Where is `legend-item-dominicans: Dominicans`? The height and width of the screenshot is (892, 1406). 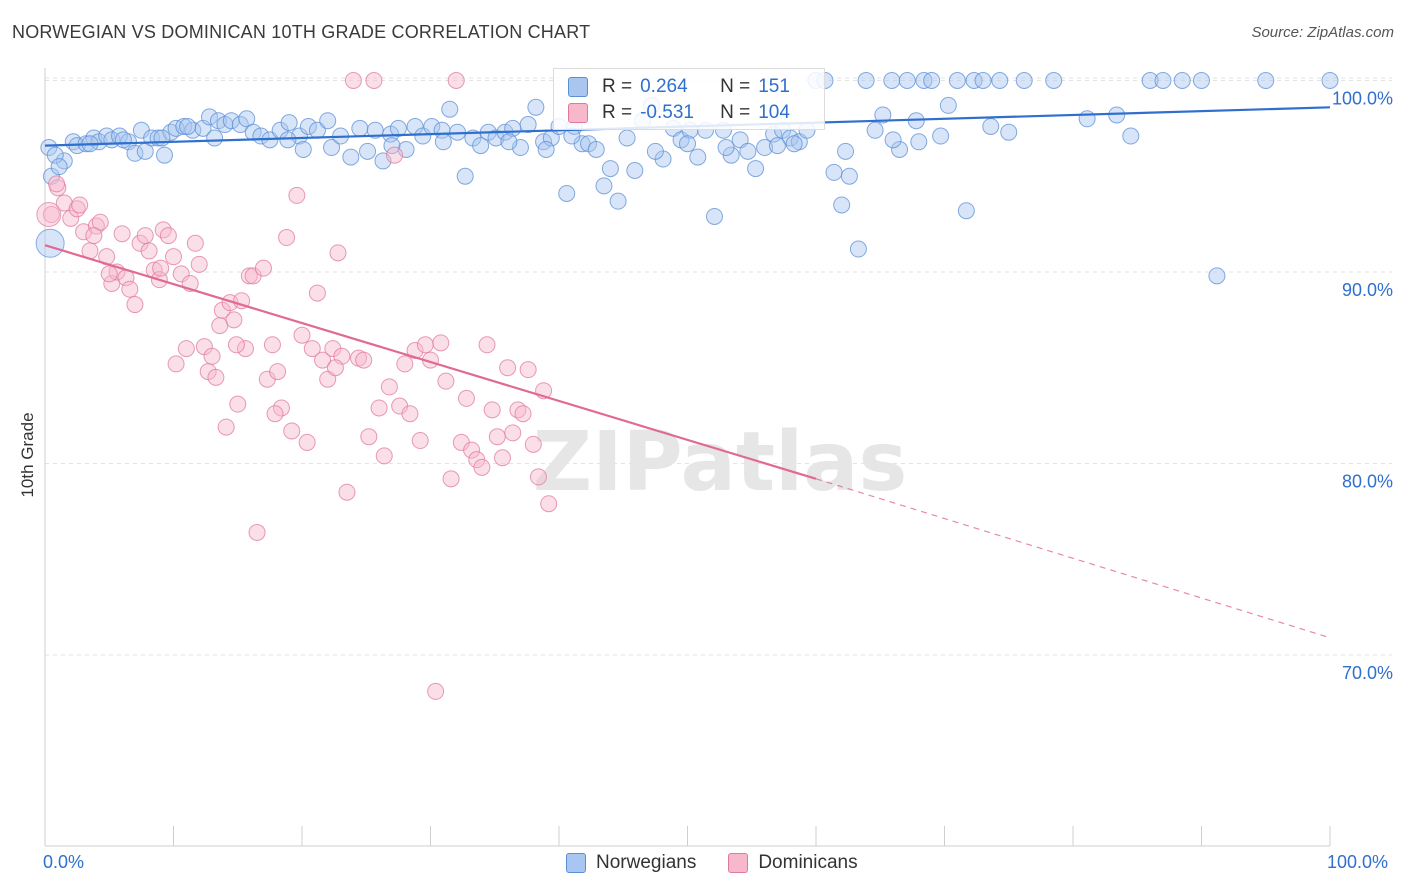
legend-item-dominicans: Dominicans is located at coordinates (793, 863).